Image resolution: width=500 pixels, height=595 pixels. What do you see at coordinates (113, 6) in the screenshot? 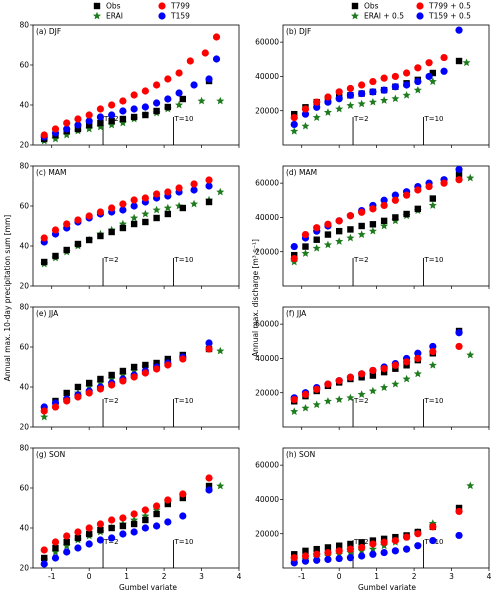
I see `legend-label: Obs` at bounding box center [113, 6].